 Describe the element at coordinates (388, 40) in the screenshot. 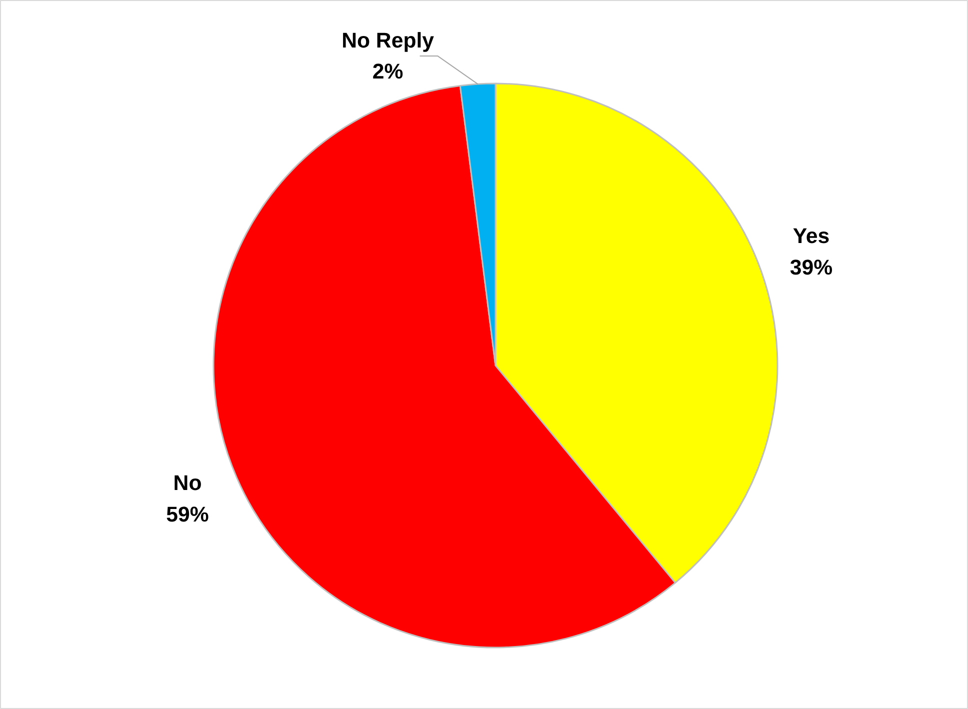

I see `slice-label: No Reply` at that location.